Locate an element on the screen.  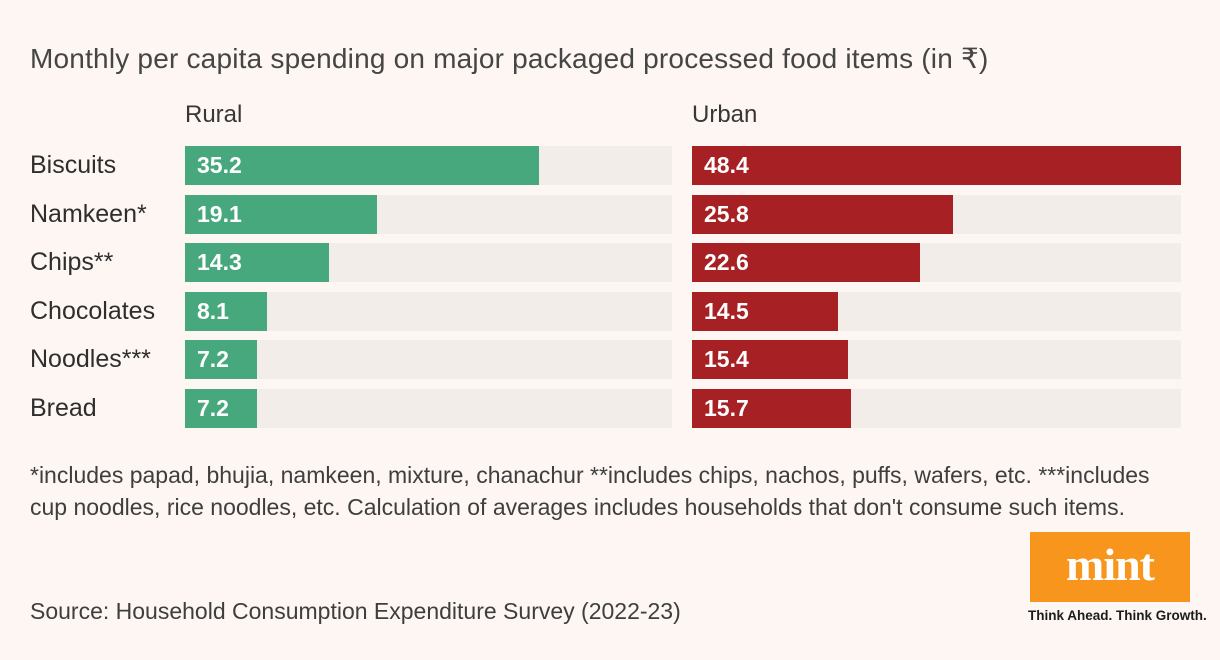
chart-row: Namkeen* 19.1 25.8 is located at coordinates (605, 214).